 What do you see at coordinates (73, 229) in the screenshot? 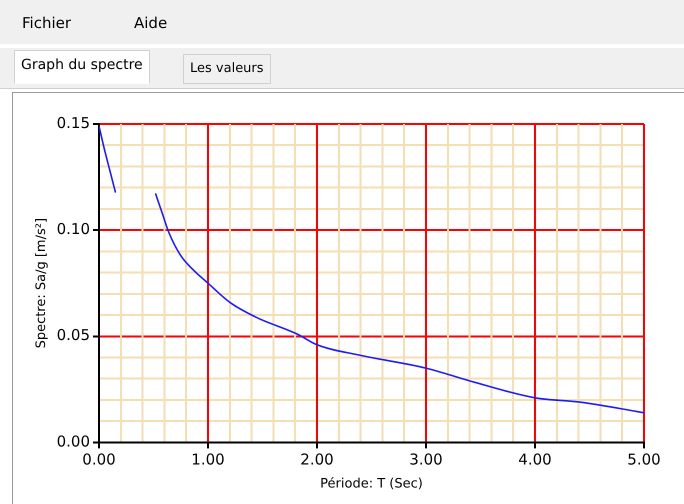
I see `y-tick-label: 0.10` at bounding box center [73, 229].